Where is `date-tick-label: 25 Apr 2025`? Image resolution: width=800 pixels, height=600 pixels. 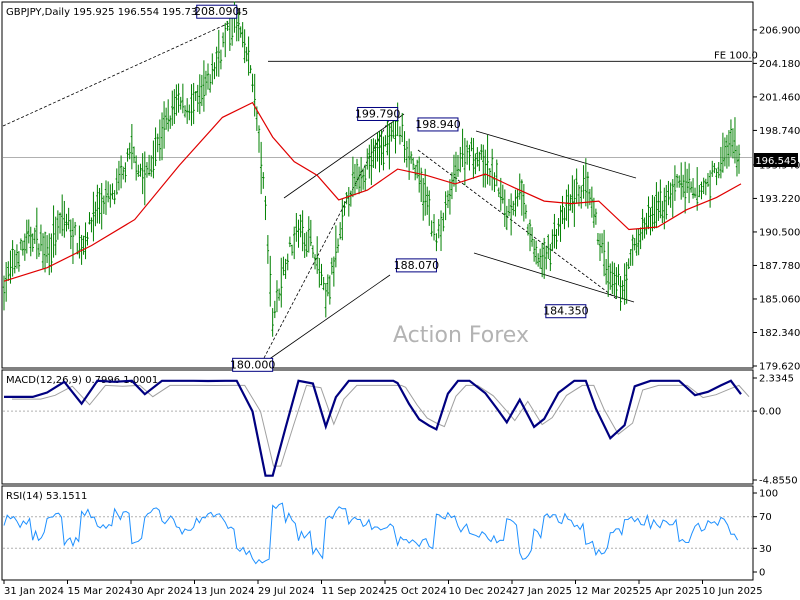 date-tick-label: 25 Apr 2025 is located at coordinates (670, 591).